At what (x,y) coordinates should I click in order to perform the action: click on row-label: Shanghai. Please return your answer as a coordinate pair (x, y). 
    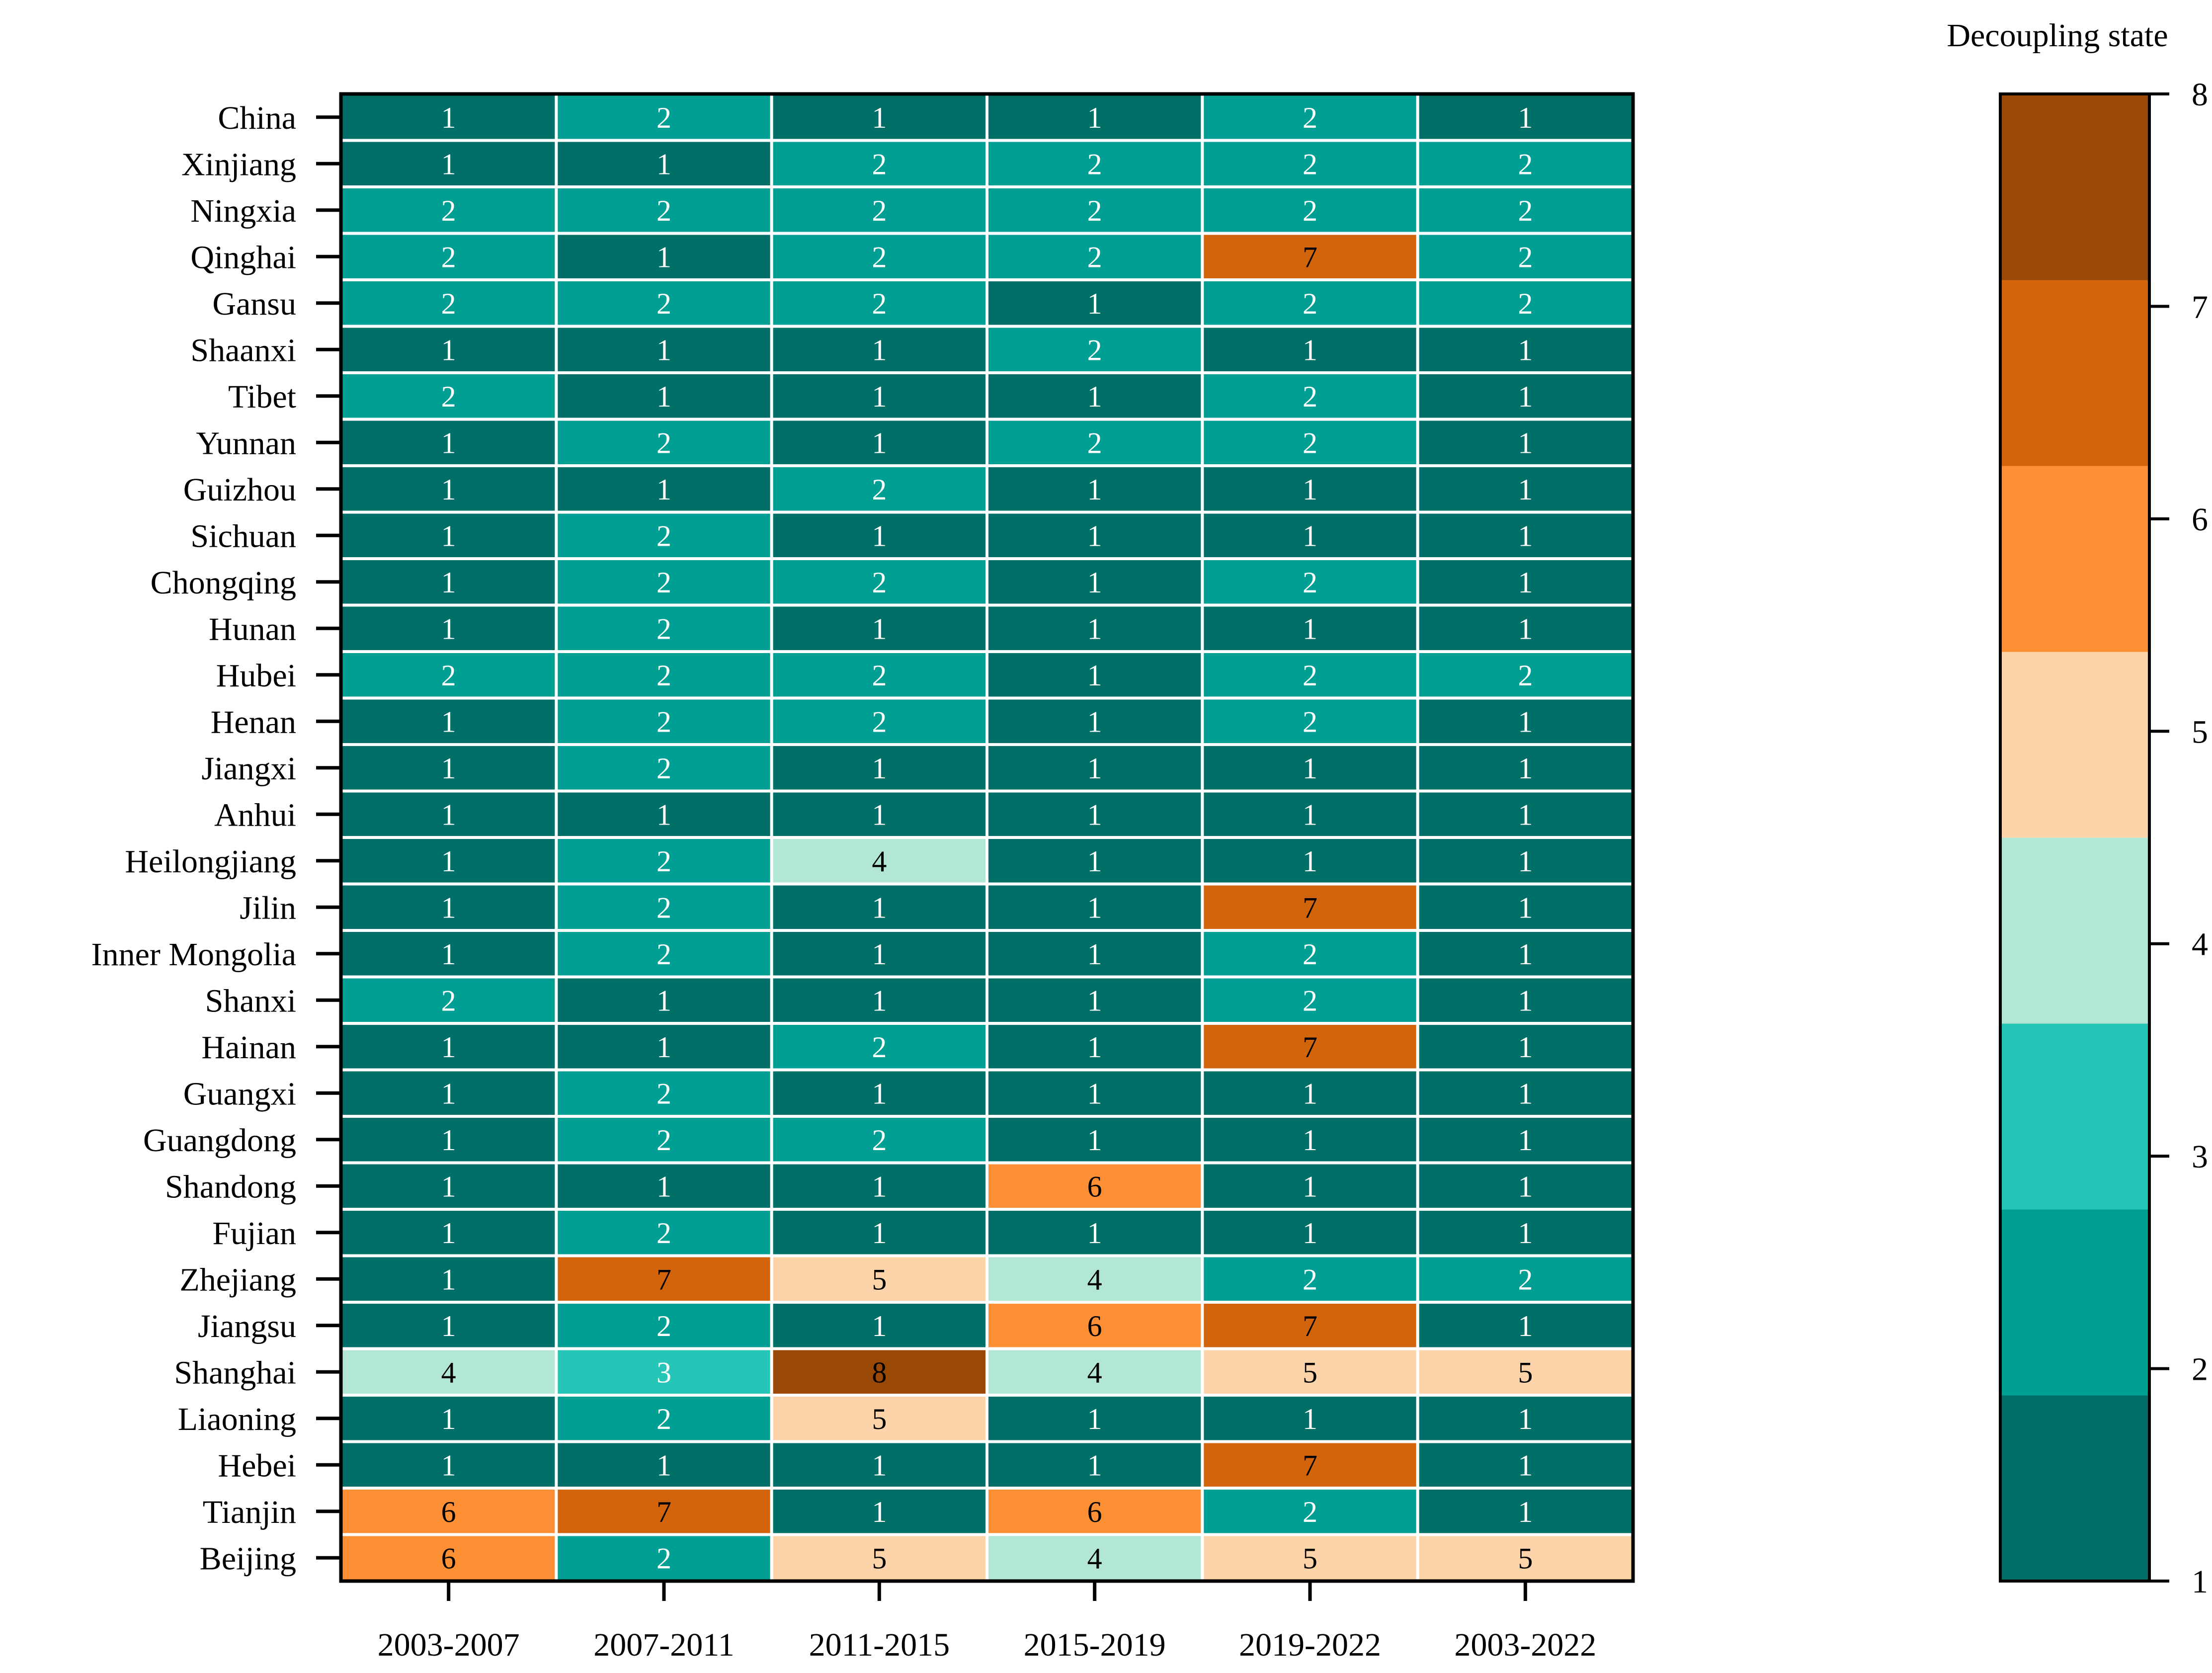
    Looking at the image, I should click on (235, 1373).